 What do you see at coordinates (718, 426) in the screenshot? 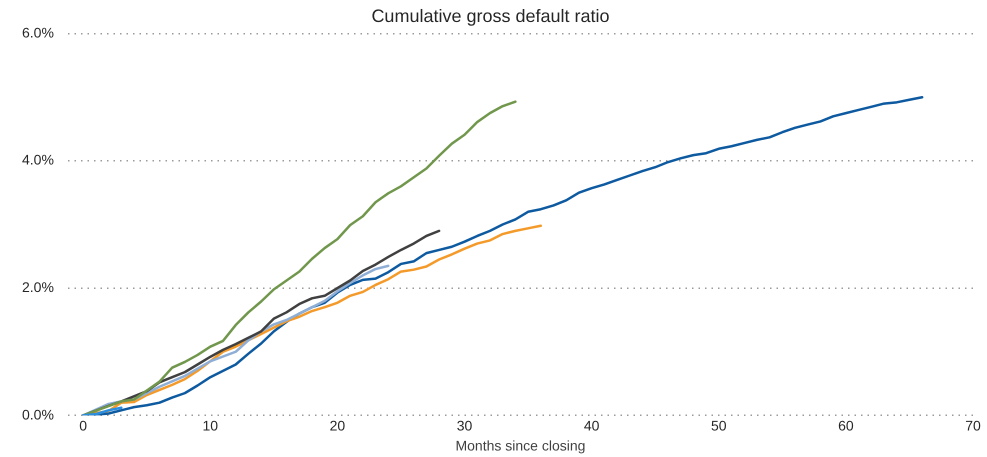
I see `x-tick-label: 50` at bounding box center [718, 426].